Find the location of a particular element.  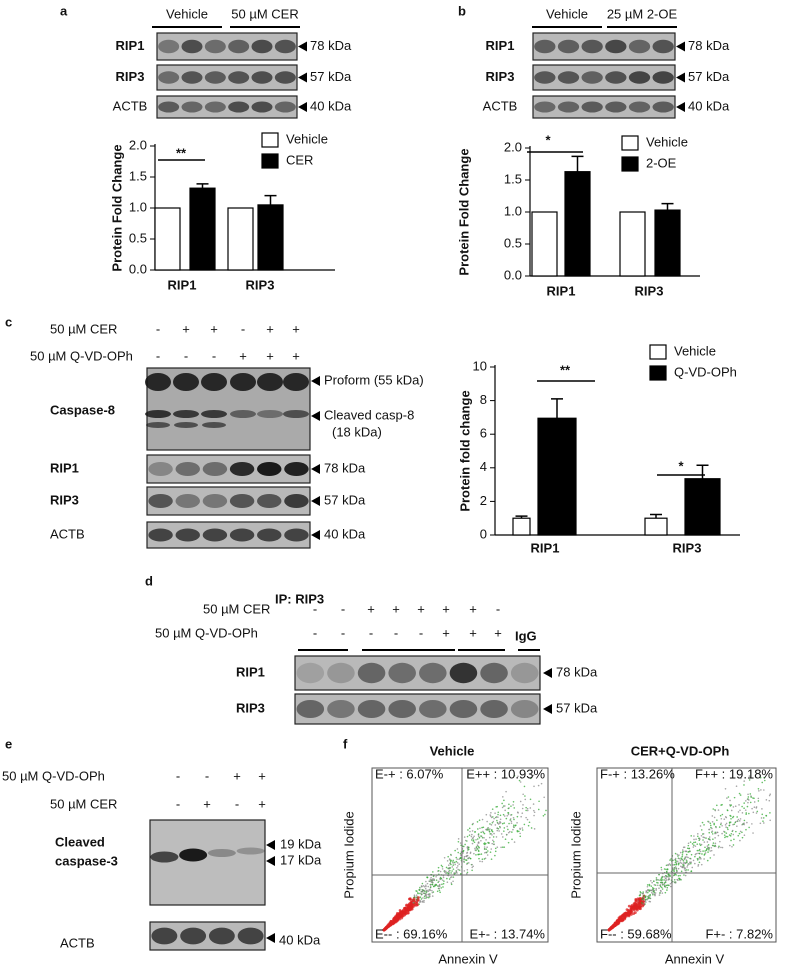

treatment-sign: - is located at coordinates (498, 608).